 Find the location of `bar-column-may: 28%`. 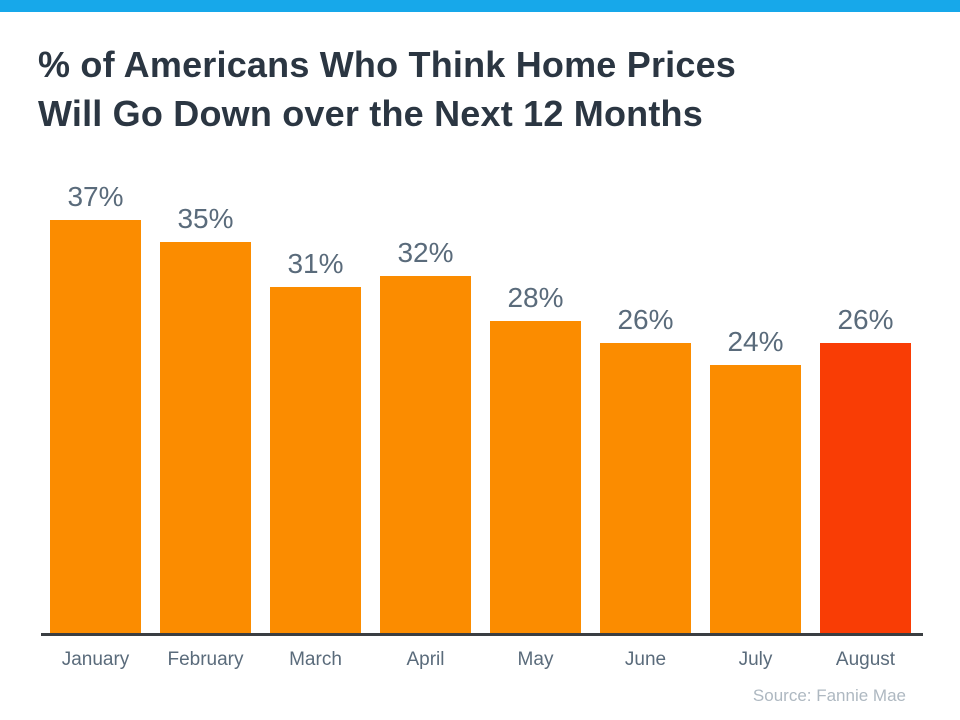

bar-column-may: 28% is located at coordinates (535, 457).